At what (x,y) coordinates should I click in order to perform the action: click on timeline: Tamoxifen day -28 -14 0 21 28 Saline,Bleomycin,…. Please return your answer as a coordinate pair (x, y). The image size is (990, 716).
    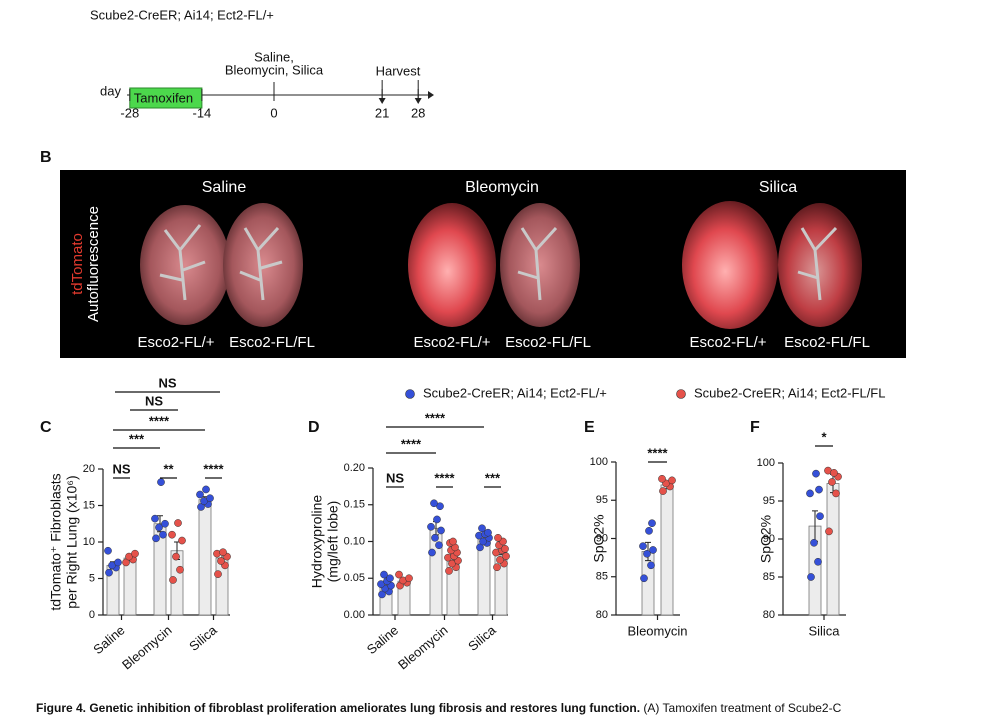
    Looking at the image, I should click on (267, 84).